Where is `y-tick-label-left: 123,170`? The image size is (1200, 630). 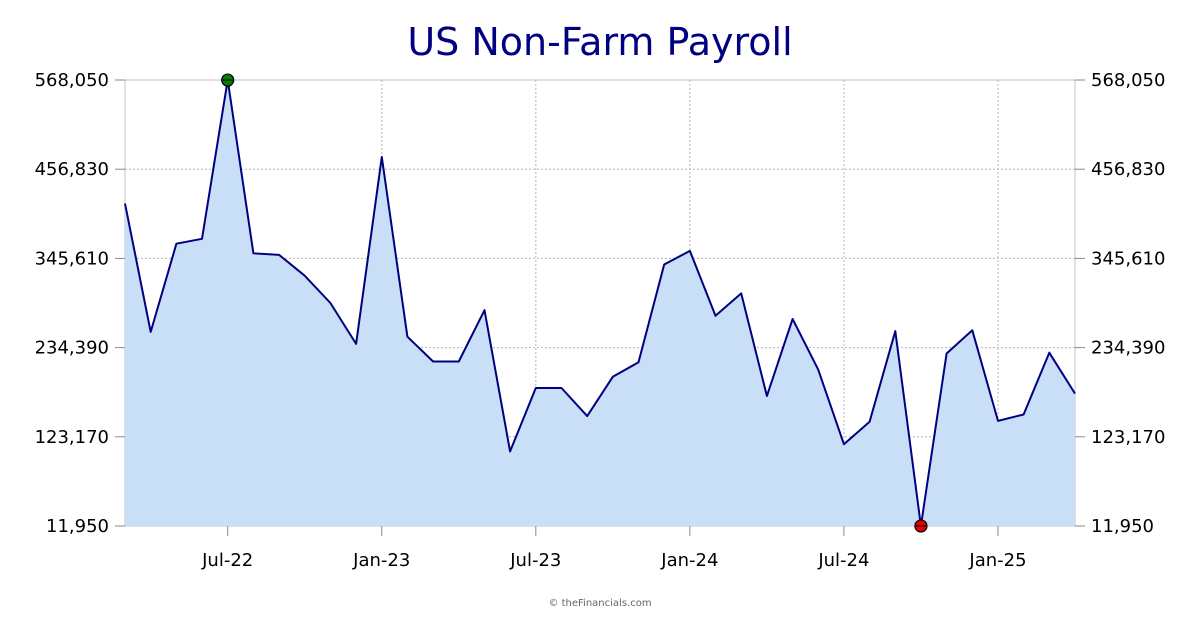
y-tick-label-left: 123,170 is located at coordinates (72, 437).